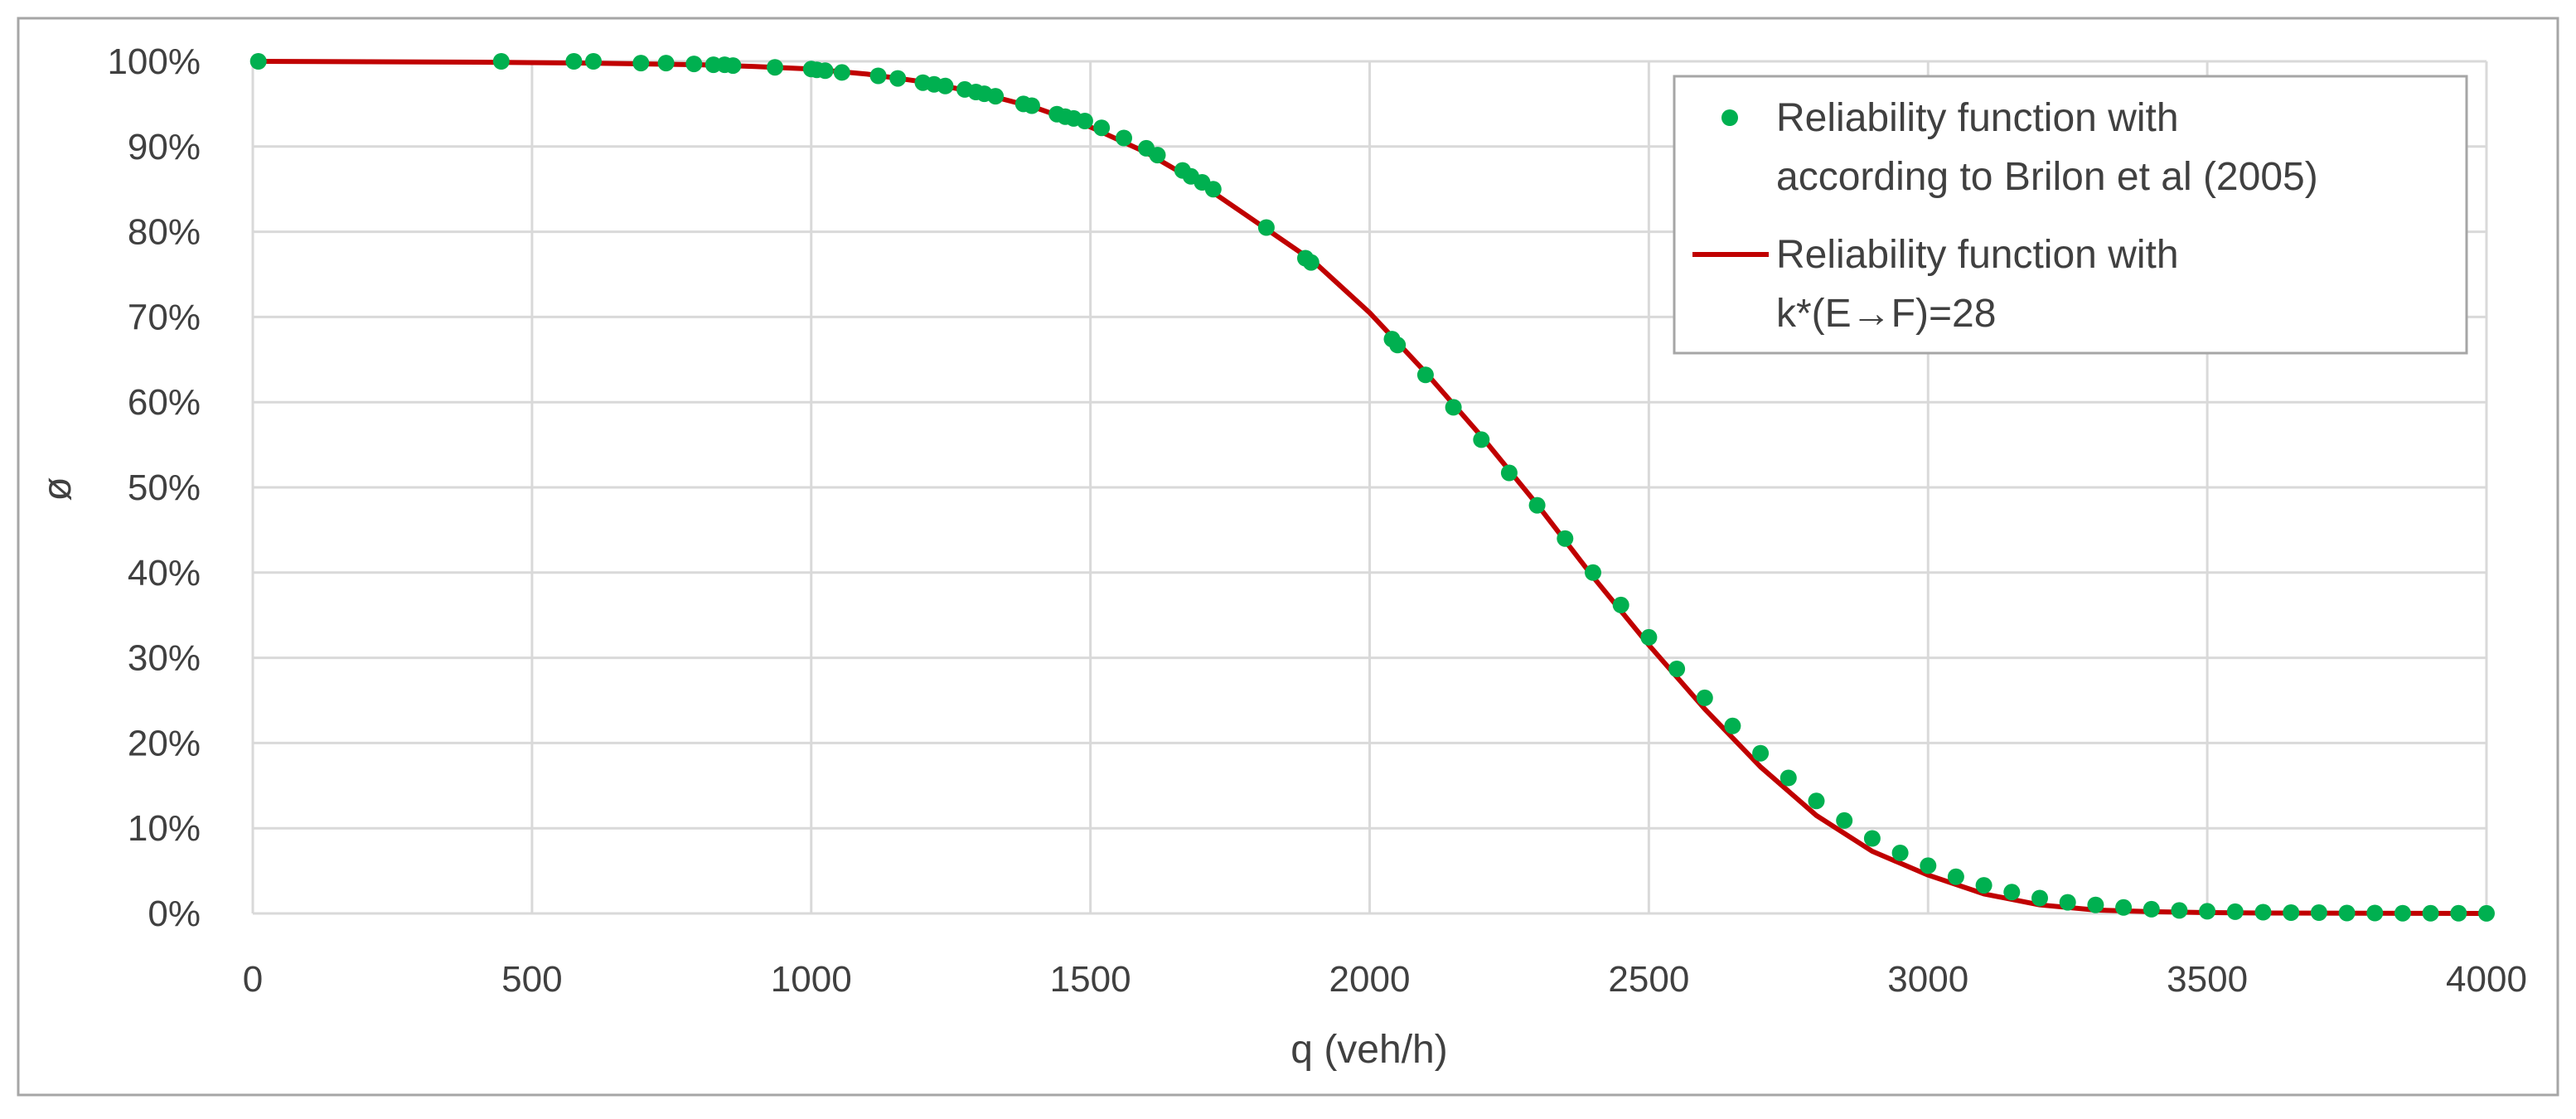 This screenshot has height=1119, width=2576. I want to click on x-axis-title: q (veh/h), so click(1368, 1050).